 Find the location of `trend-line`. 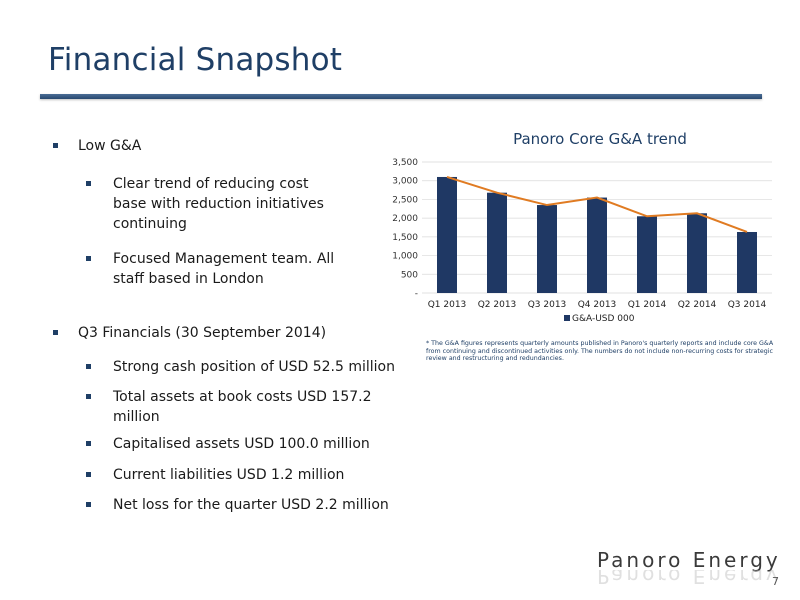

trend-line is located at coordinates (597, 204).